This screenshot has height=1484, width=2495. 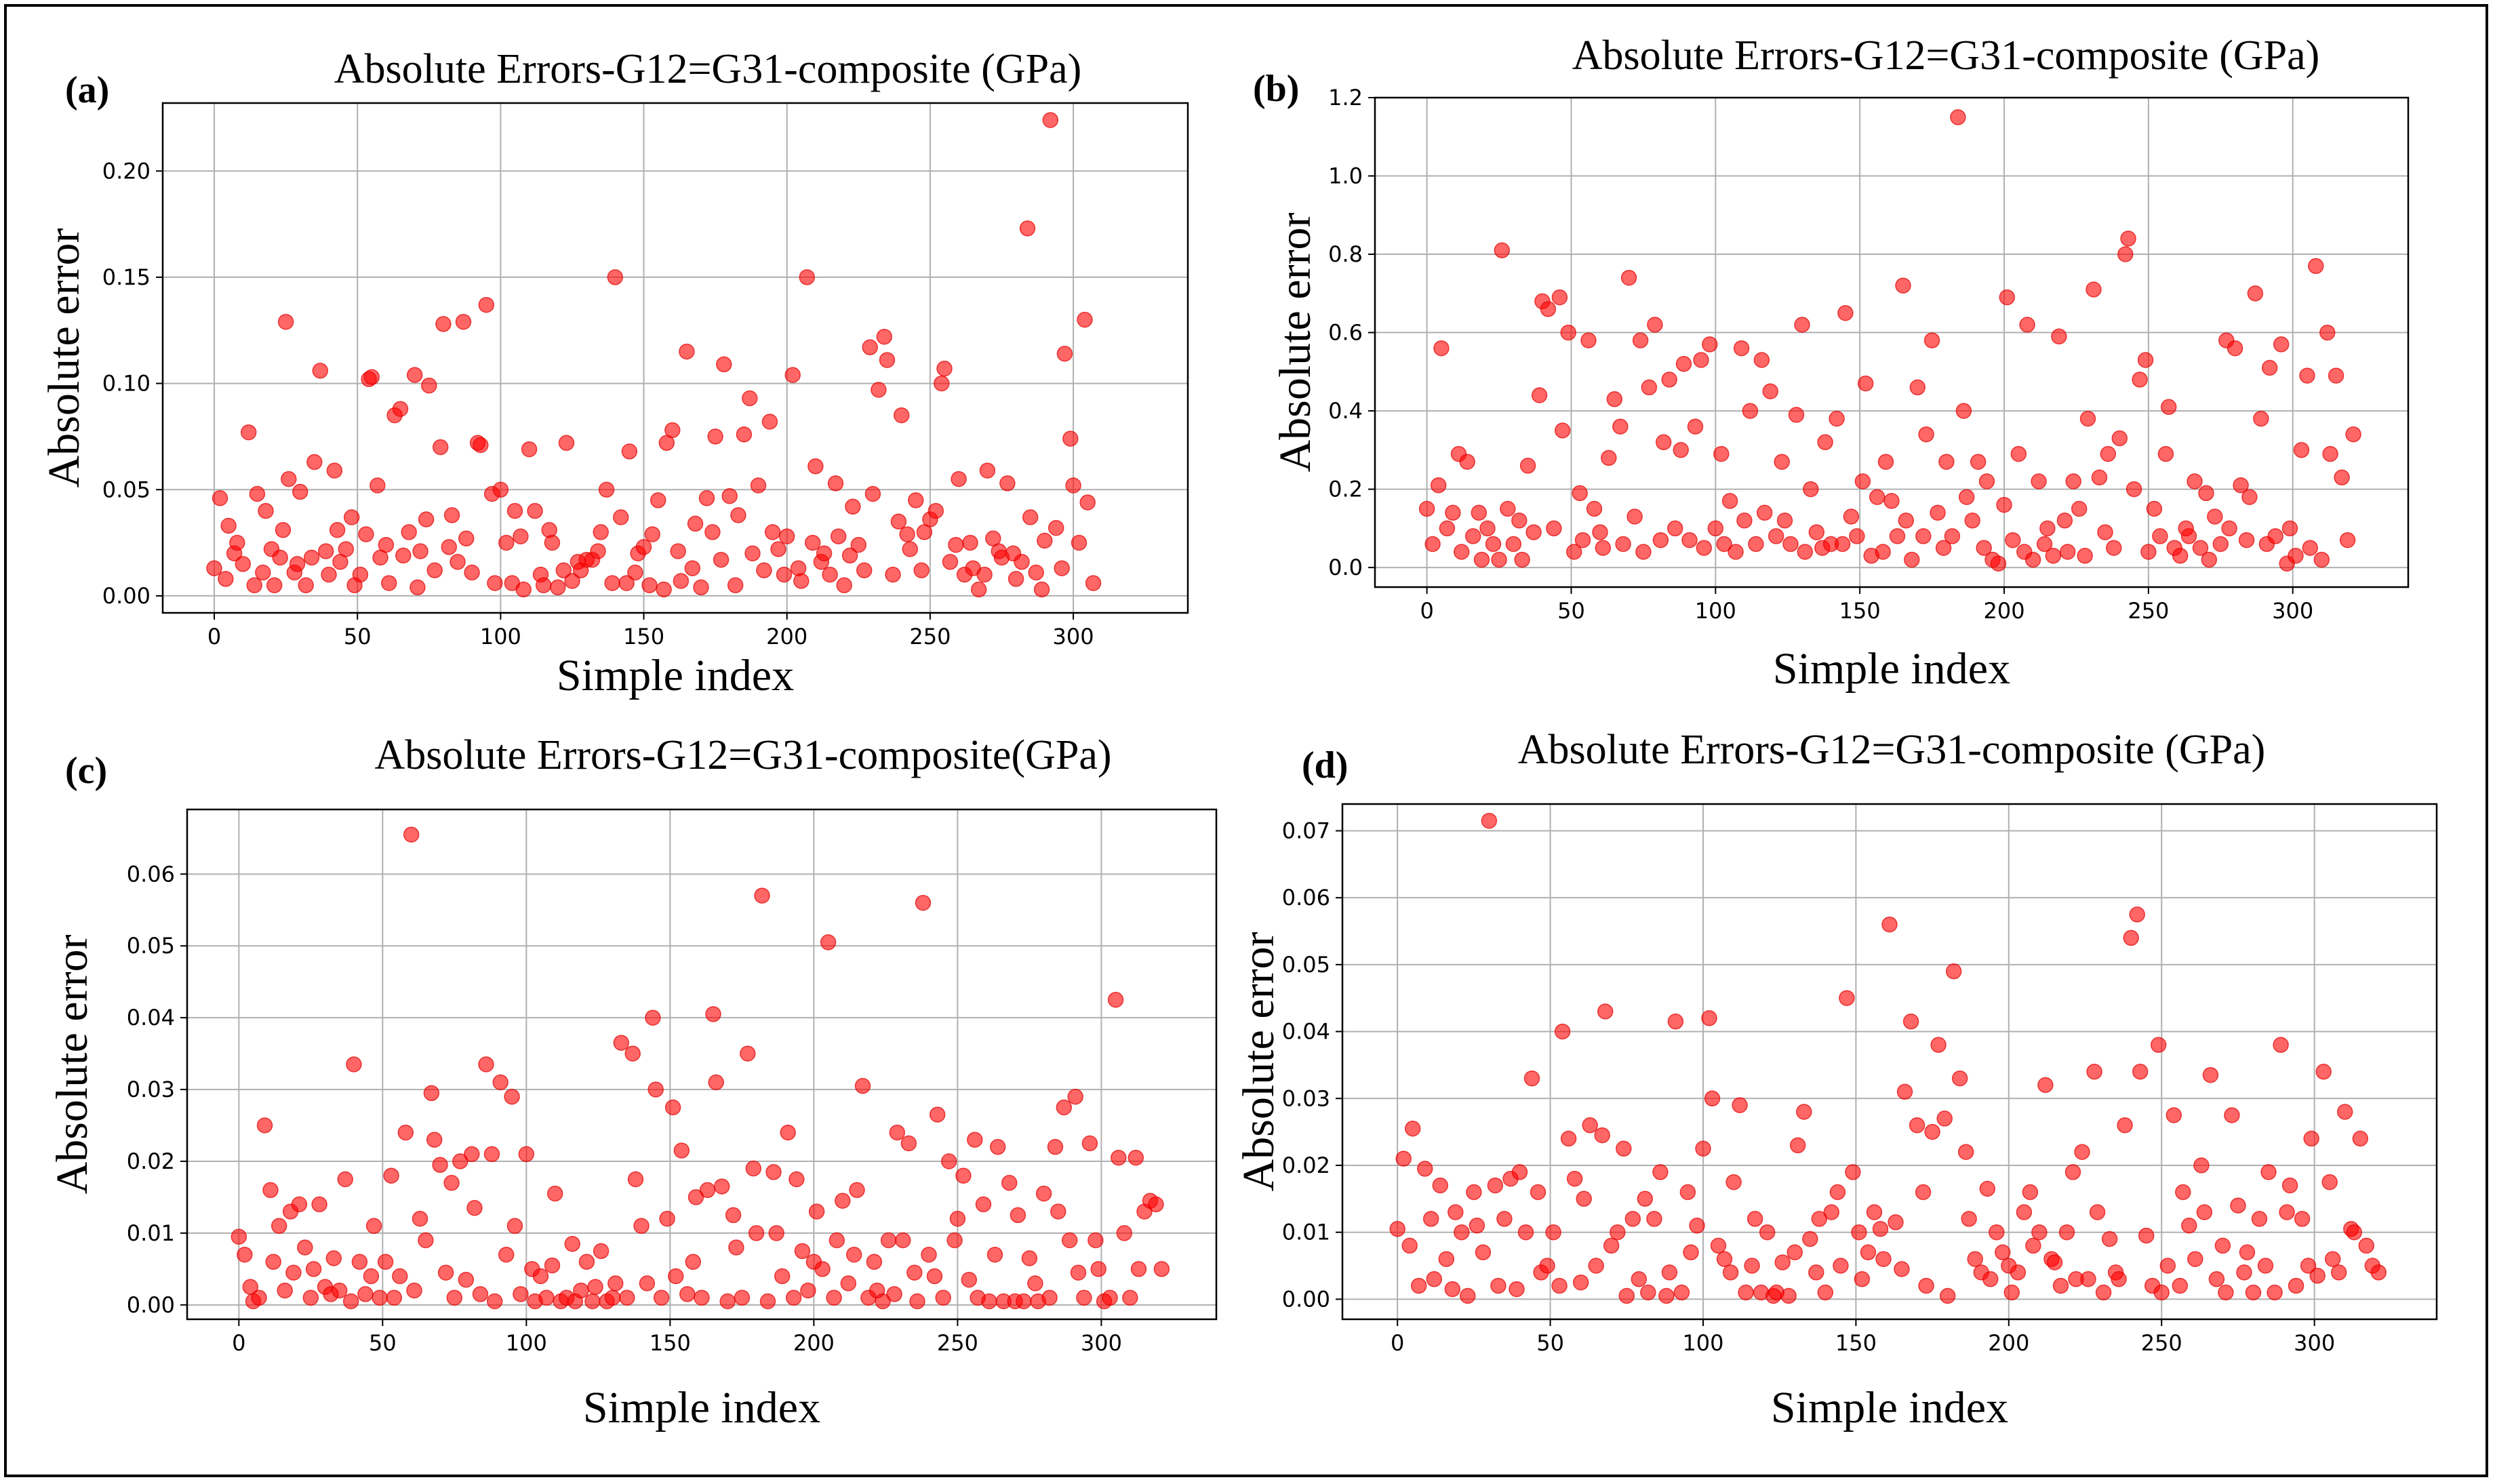 I want to click on x-tick-label: 0, so click(x=1426, y=611).